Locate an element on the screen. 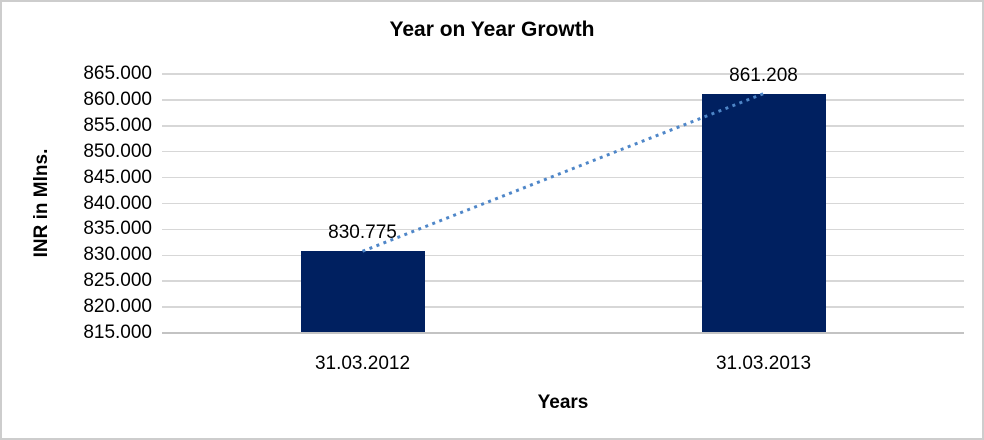  y-tick-label: 865.000 is located at coordinates (117, 73).